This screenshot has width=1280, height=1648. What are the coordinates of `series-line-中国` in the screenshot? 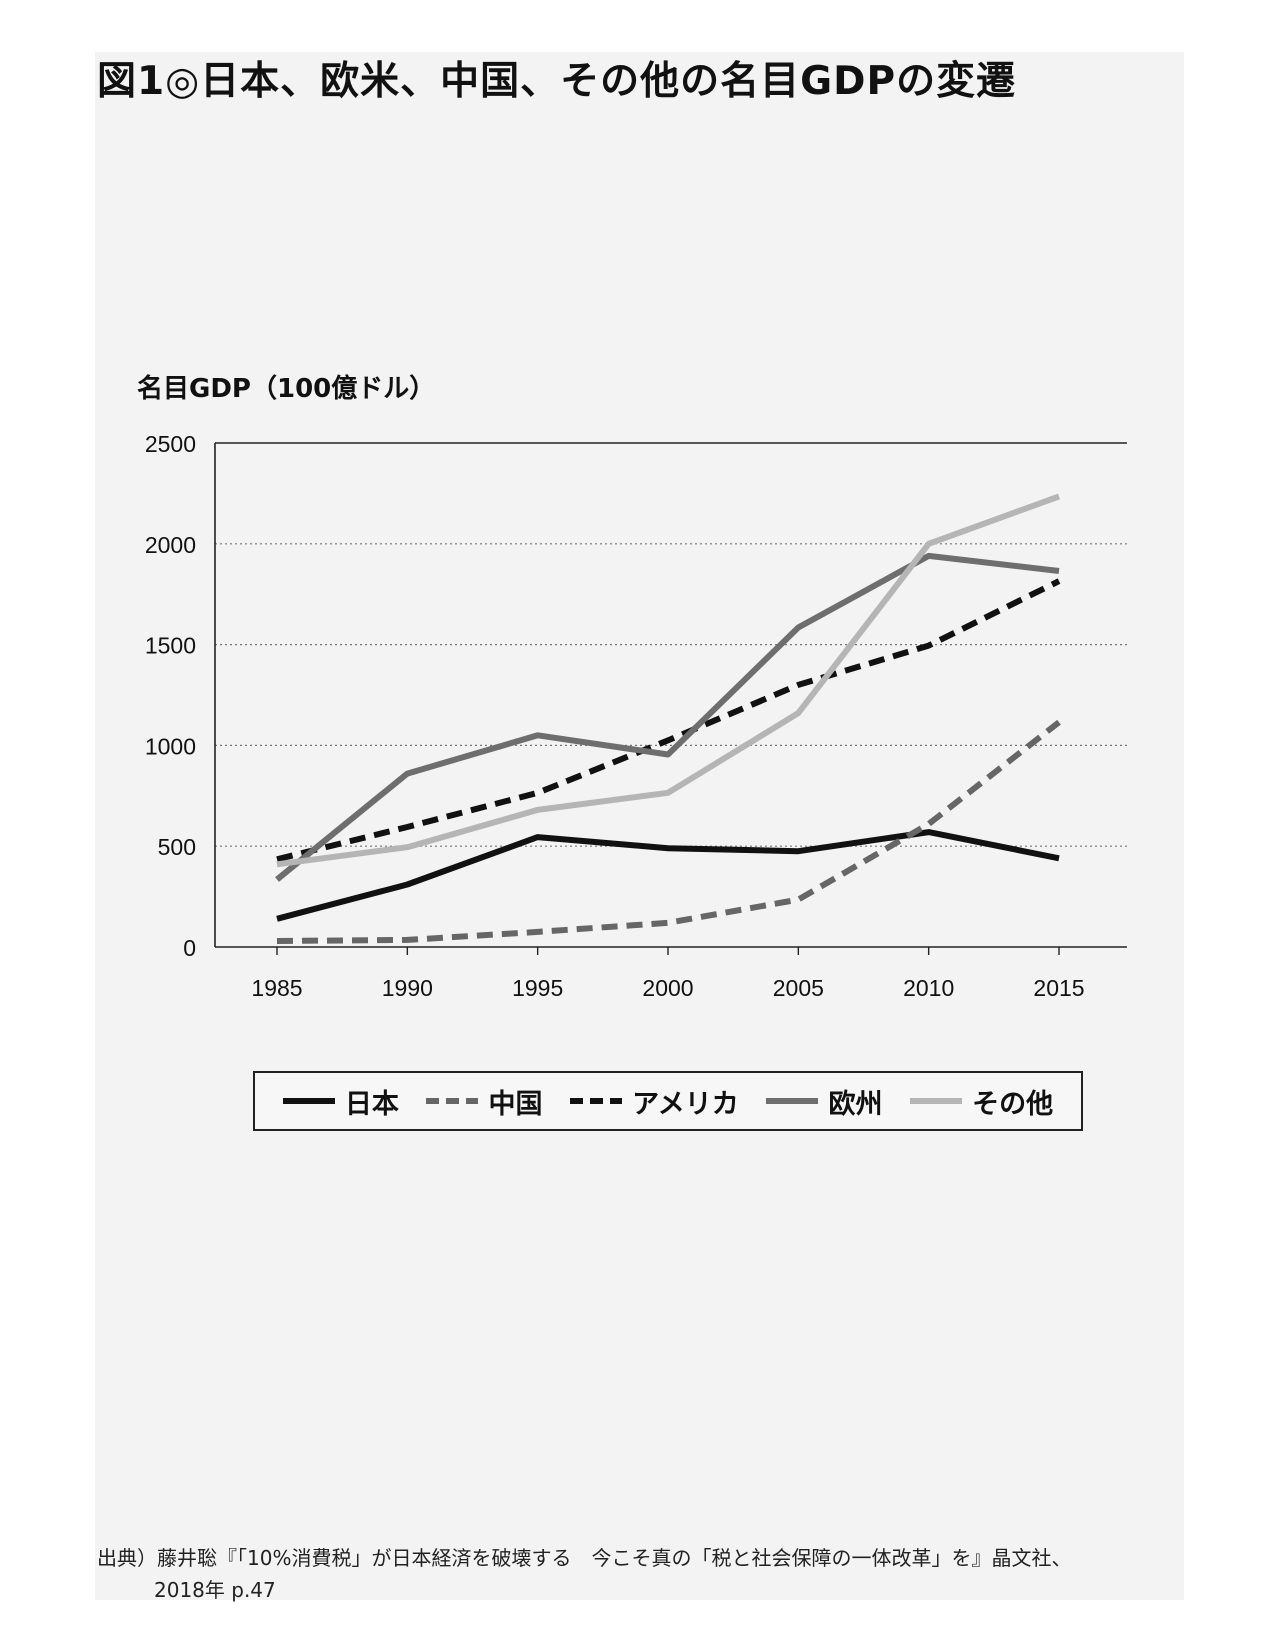 It's located at (668, 831).